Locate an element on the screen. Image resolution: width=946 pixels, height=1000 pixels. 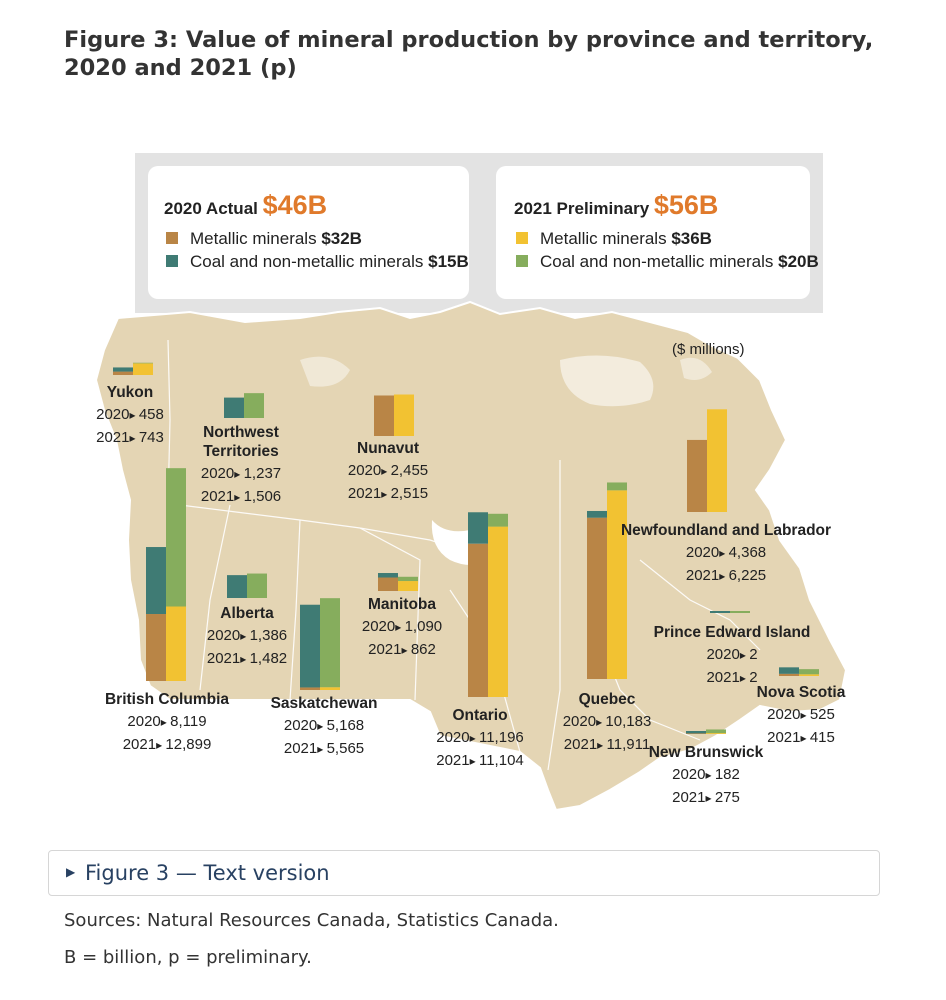
legend-2021-heading: 2021 Preliminary $56B is located at coordinates (616, 205).